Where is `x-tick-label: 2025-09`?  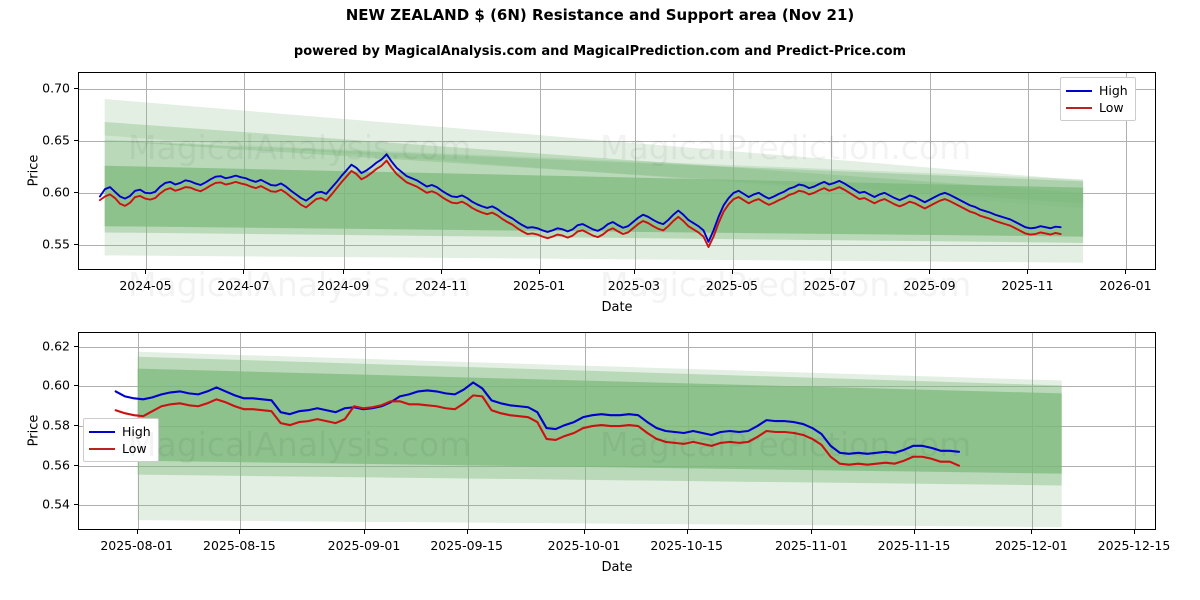
x-tick-label: 2025-09 is located at coordinates (929, 285).